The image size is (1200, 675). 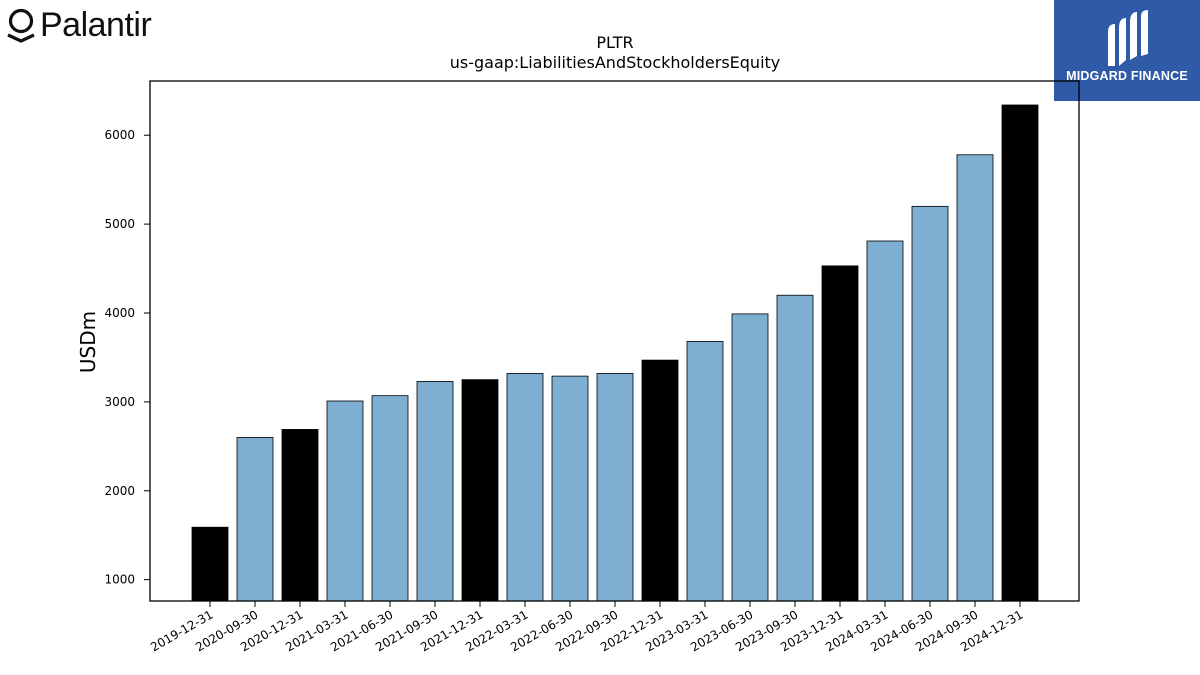 I want to click on y-axis: 1000 2000 3000 4000 5000 6000, so click(x=127, y=357).